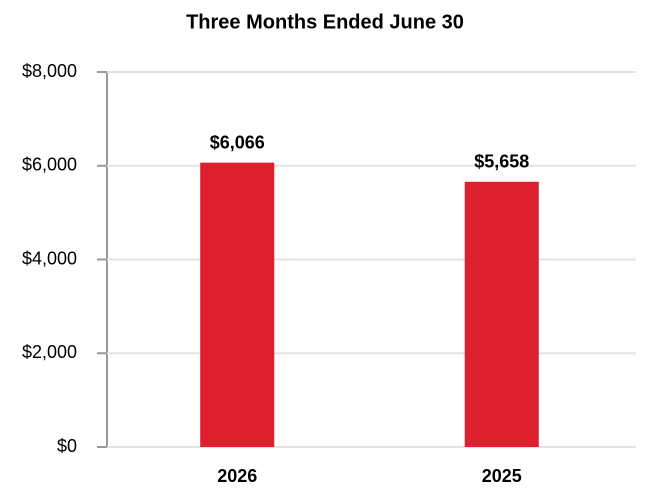 Image resolution: width=650 pixels, height=500 pixels. I want to click on value-label: $5,658, so click(501, 162).